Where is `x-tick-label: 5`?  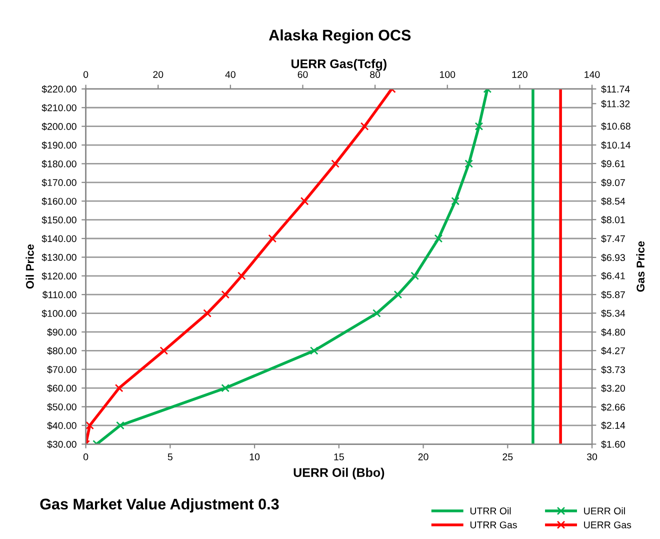
x-tick-label: 5 is located at coordinates (170, 457).